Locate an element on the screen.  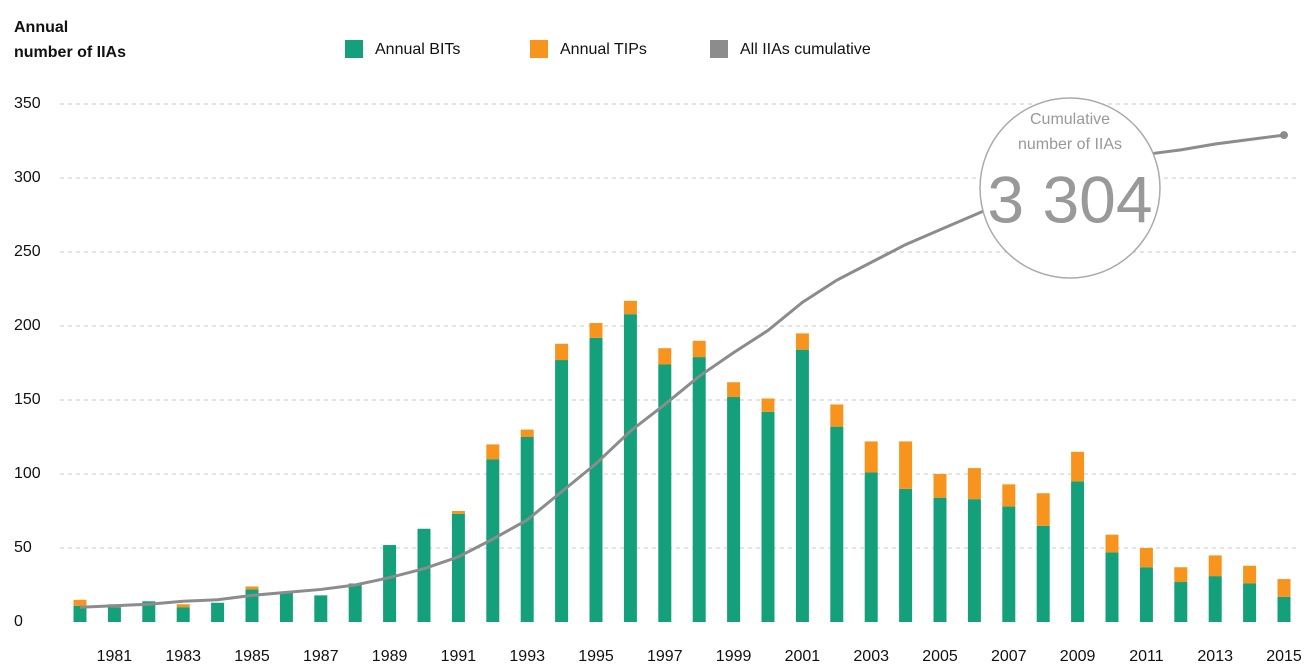
y-axis-label: number of IIAs is located at coordinates (70, 52).